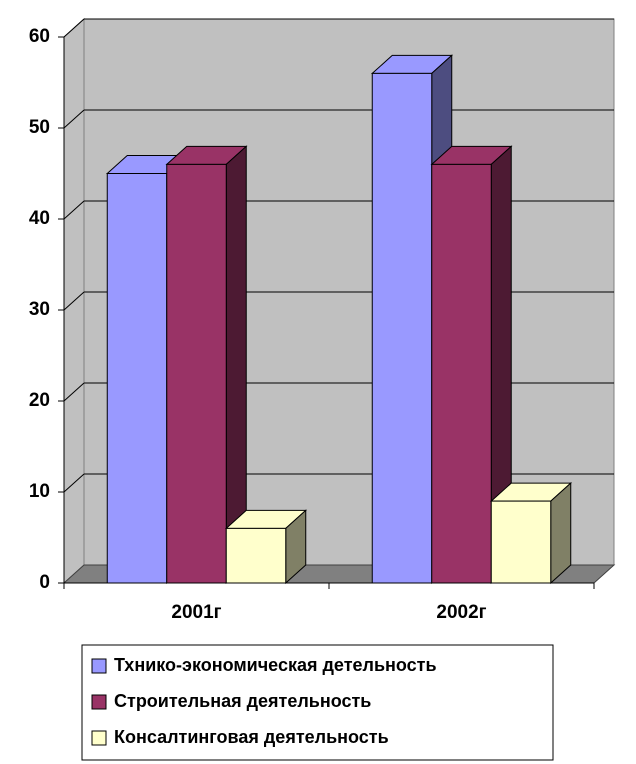 Image resolution: width=636 pixels, height=764 pixels. I want to click on y-tick-label: 30, so click(39, 309).